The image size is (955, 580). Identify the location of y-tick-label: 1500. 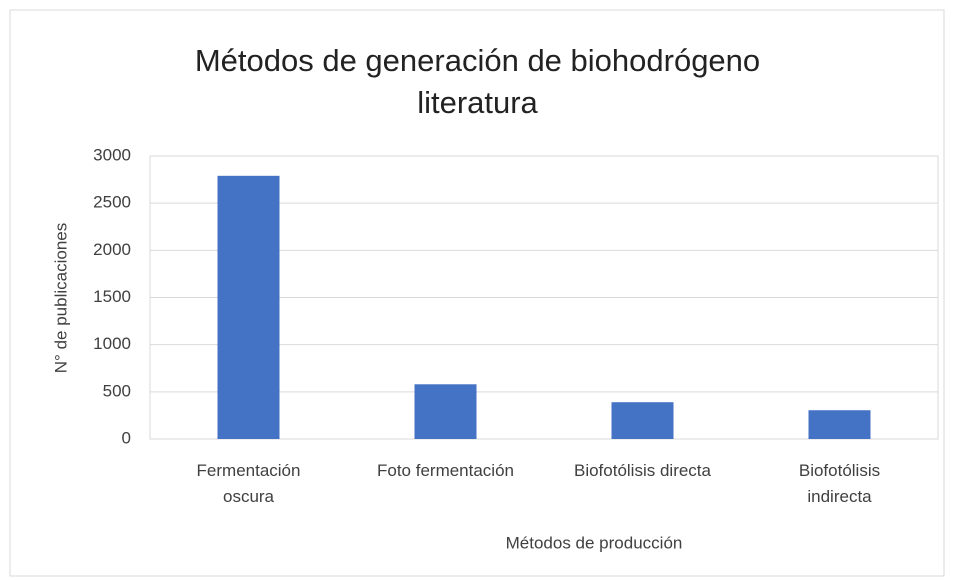
(112, 296).